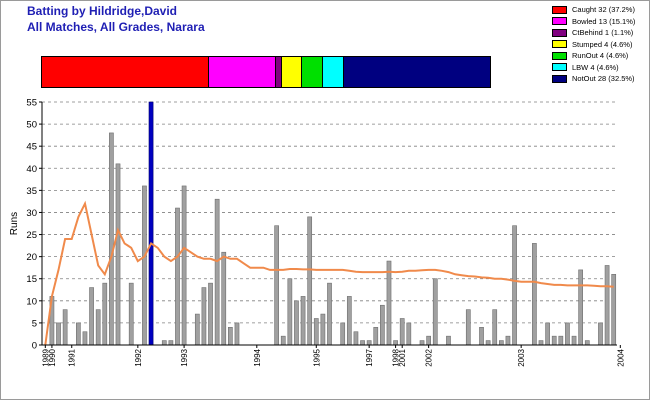  I want to click on x-tick-label-2002: 2002, so click(429, 357).